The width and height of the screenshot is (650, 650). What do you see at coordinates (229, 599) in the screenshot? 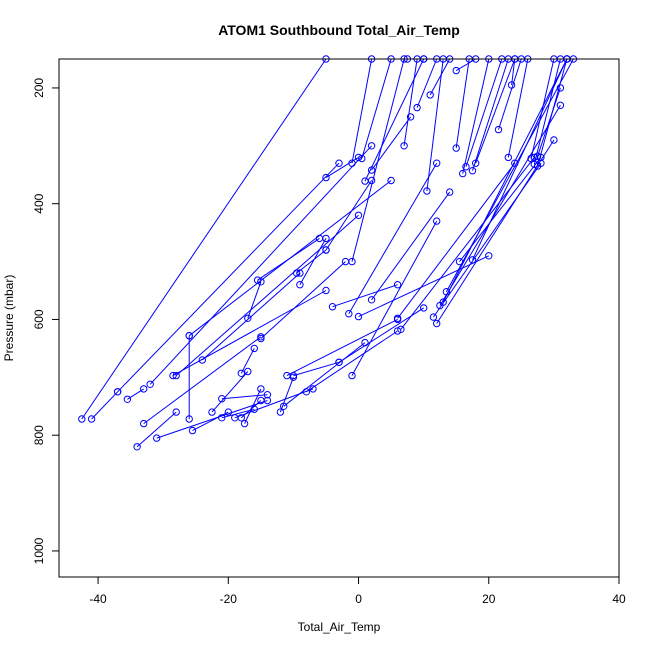
I see `x-tick-label: -20` at bounding box center [229, 599].